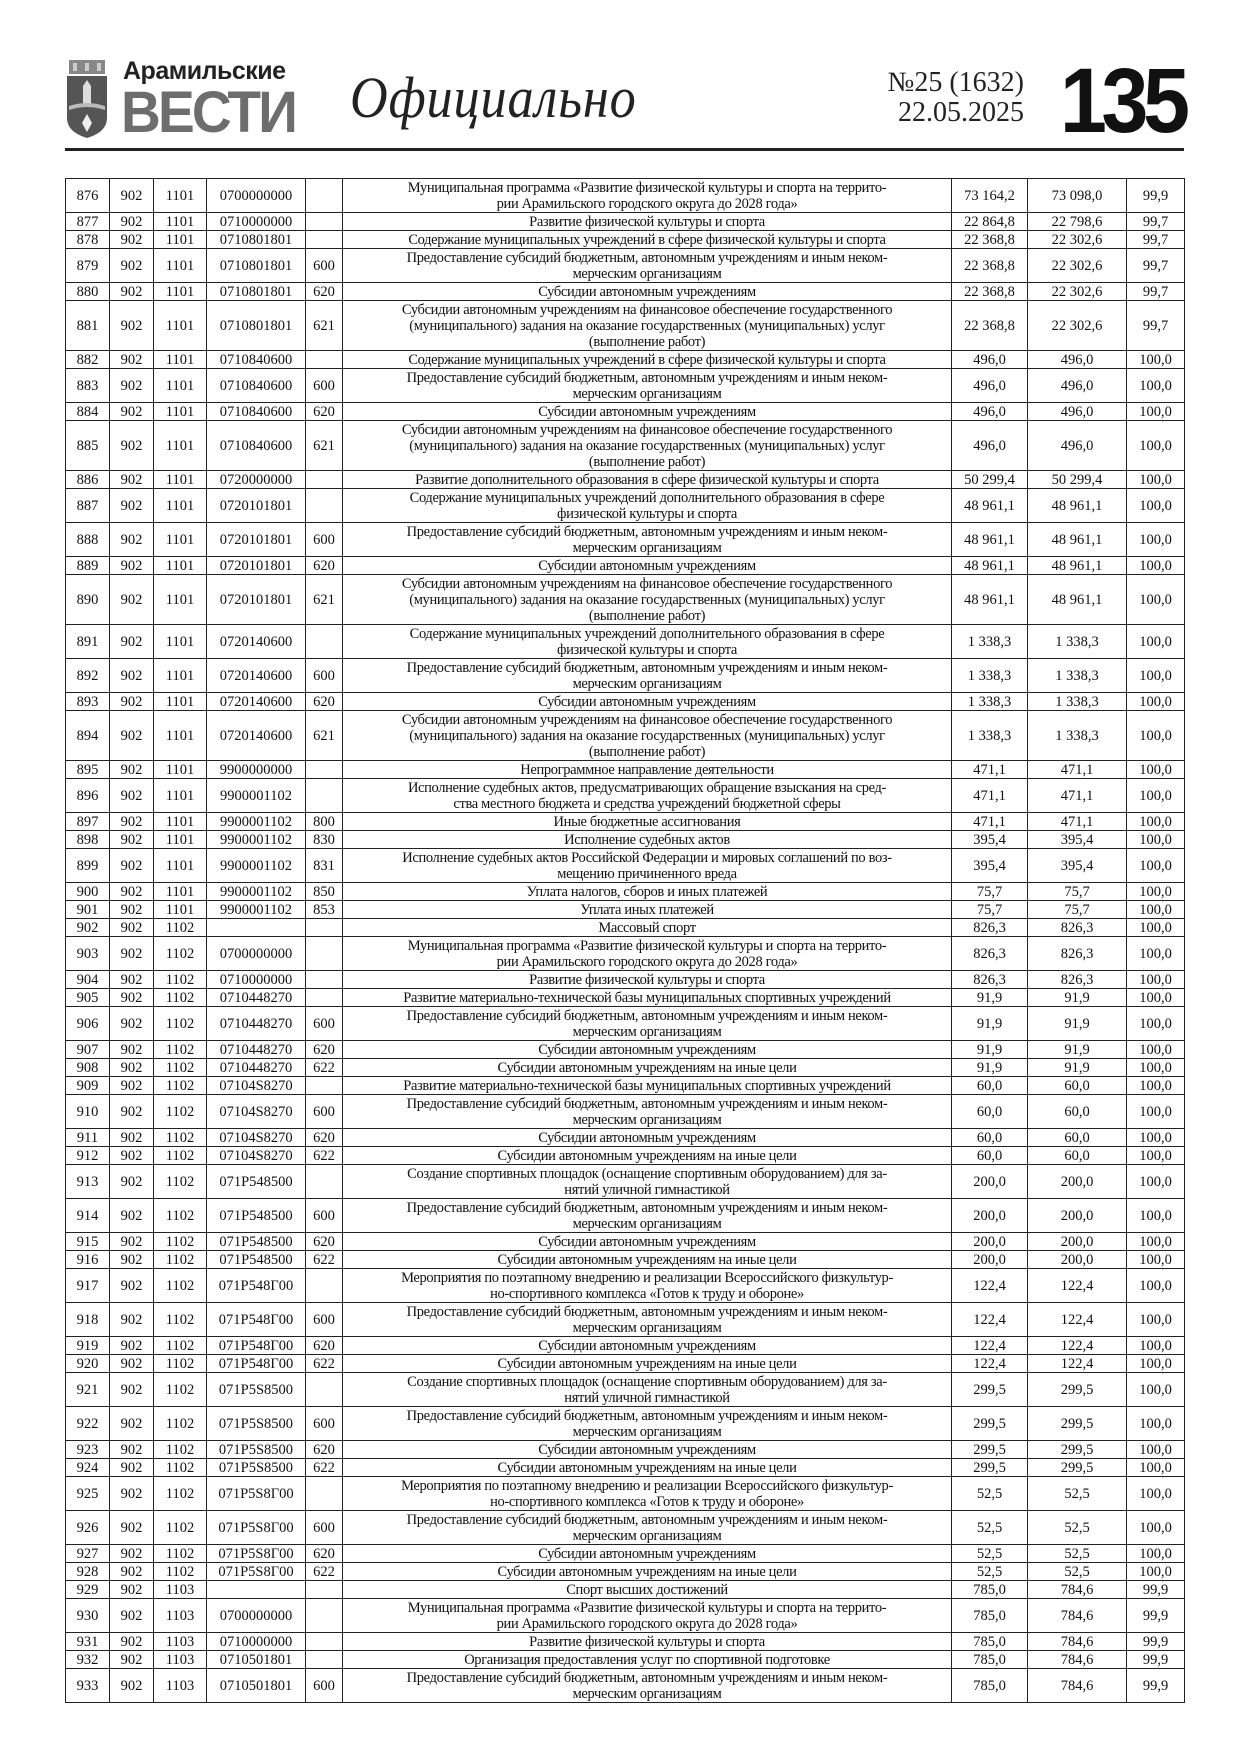  Describe the element at coordinates (989, 479) in the screenshot. I see `planned-amount-cell: 50 299,4` at that location.